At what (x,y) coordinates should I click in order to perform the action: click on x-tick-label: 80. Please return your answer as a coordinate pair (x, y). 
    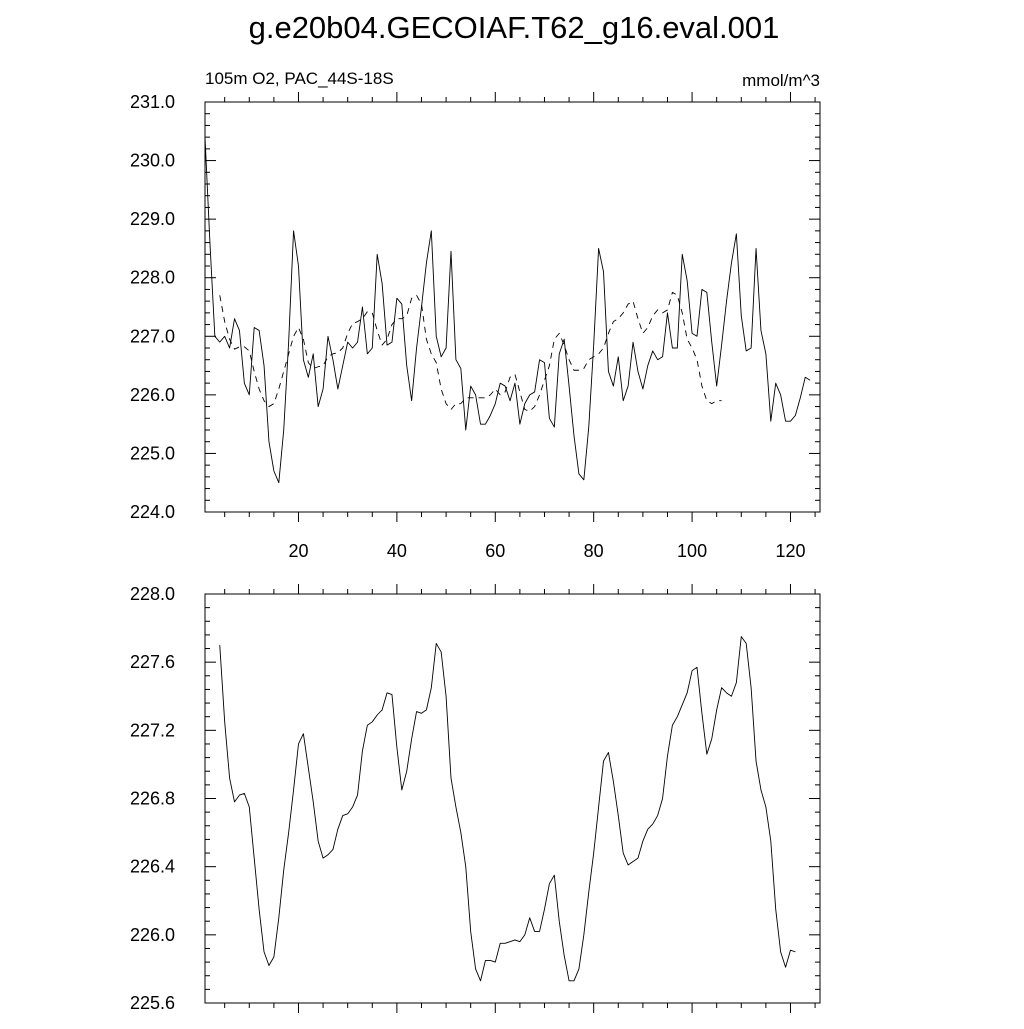
    Looking at the image, I should click on (594, 551).